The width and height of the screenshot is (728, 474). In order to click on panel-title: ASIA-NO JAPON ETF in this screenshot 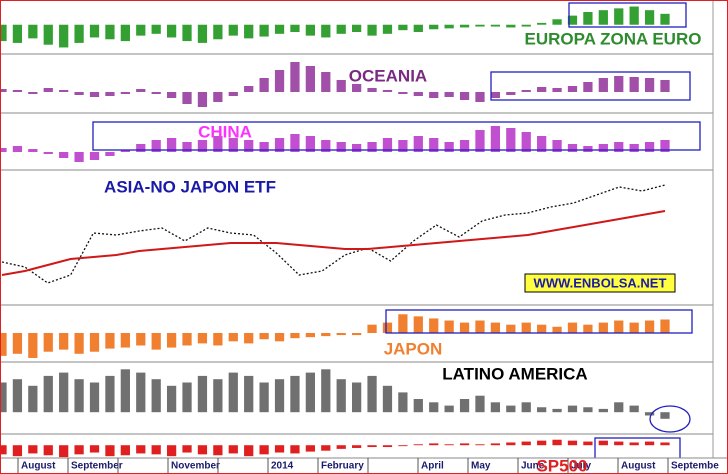, I will do `click(190, 186)`.